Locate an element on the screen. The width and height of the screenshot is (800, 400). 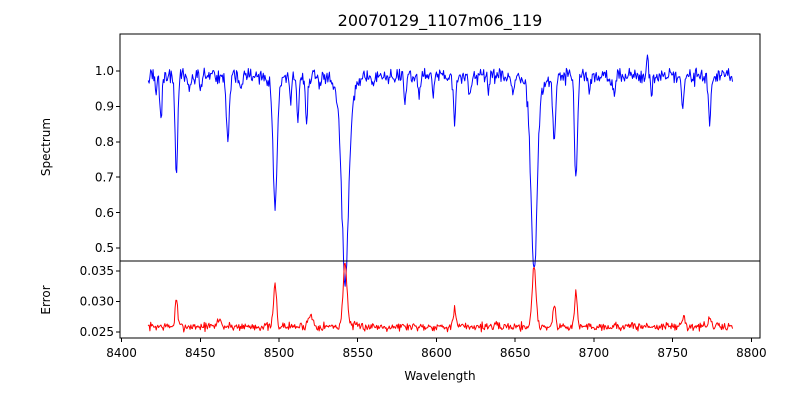
error-y-axis-label: Error is located at coordinates (46, 299).